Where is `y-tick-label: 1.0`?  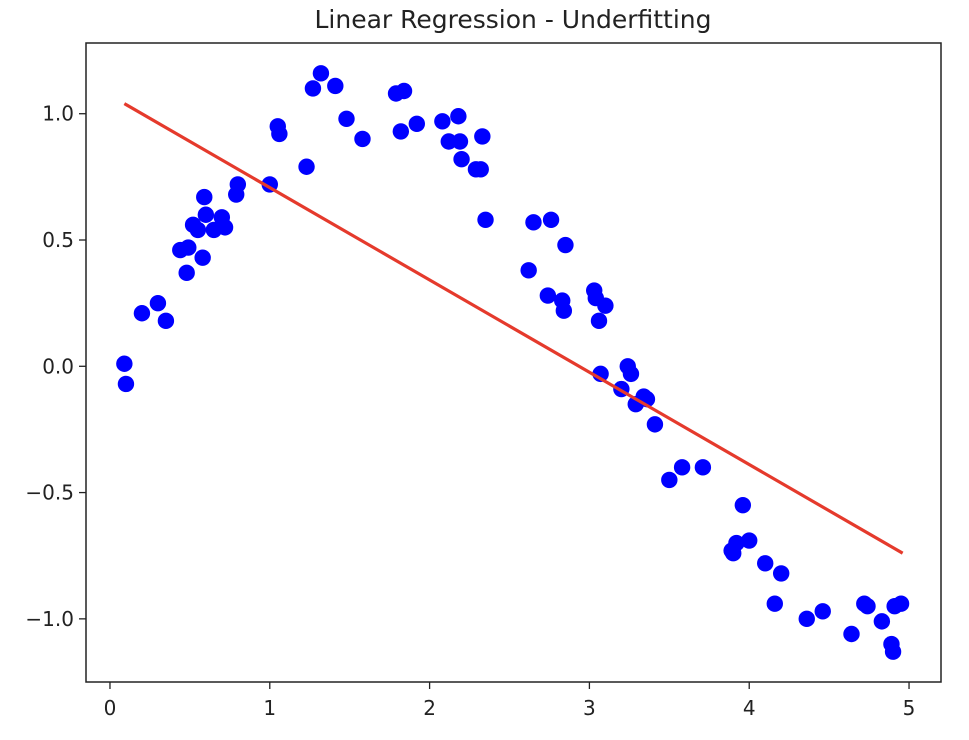
y-tick-label: 1.0 is located at coordinates (58, 114).